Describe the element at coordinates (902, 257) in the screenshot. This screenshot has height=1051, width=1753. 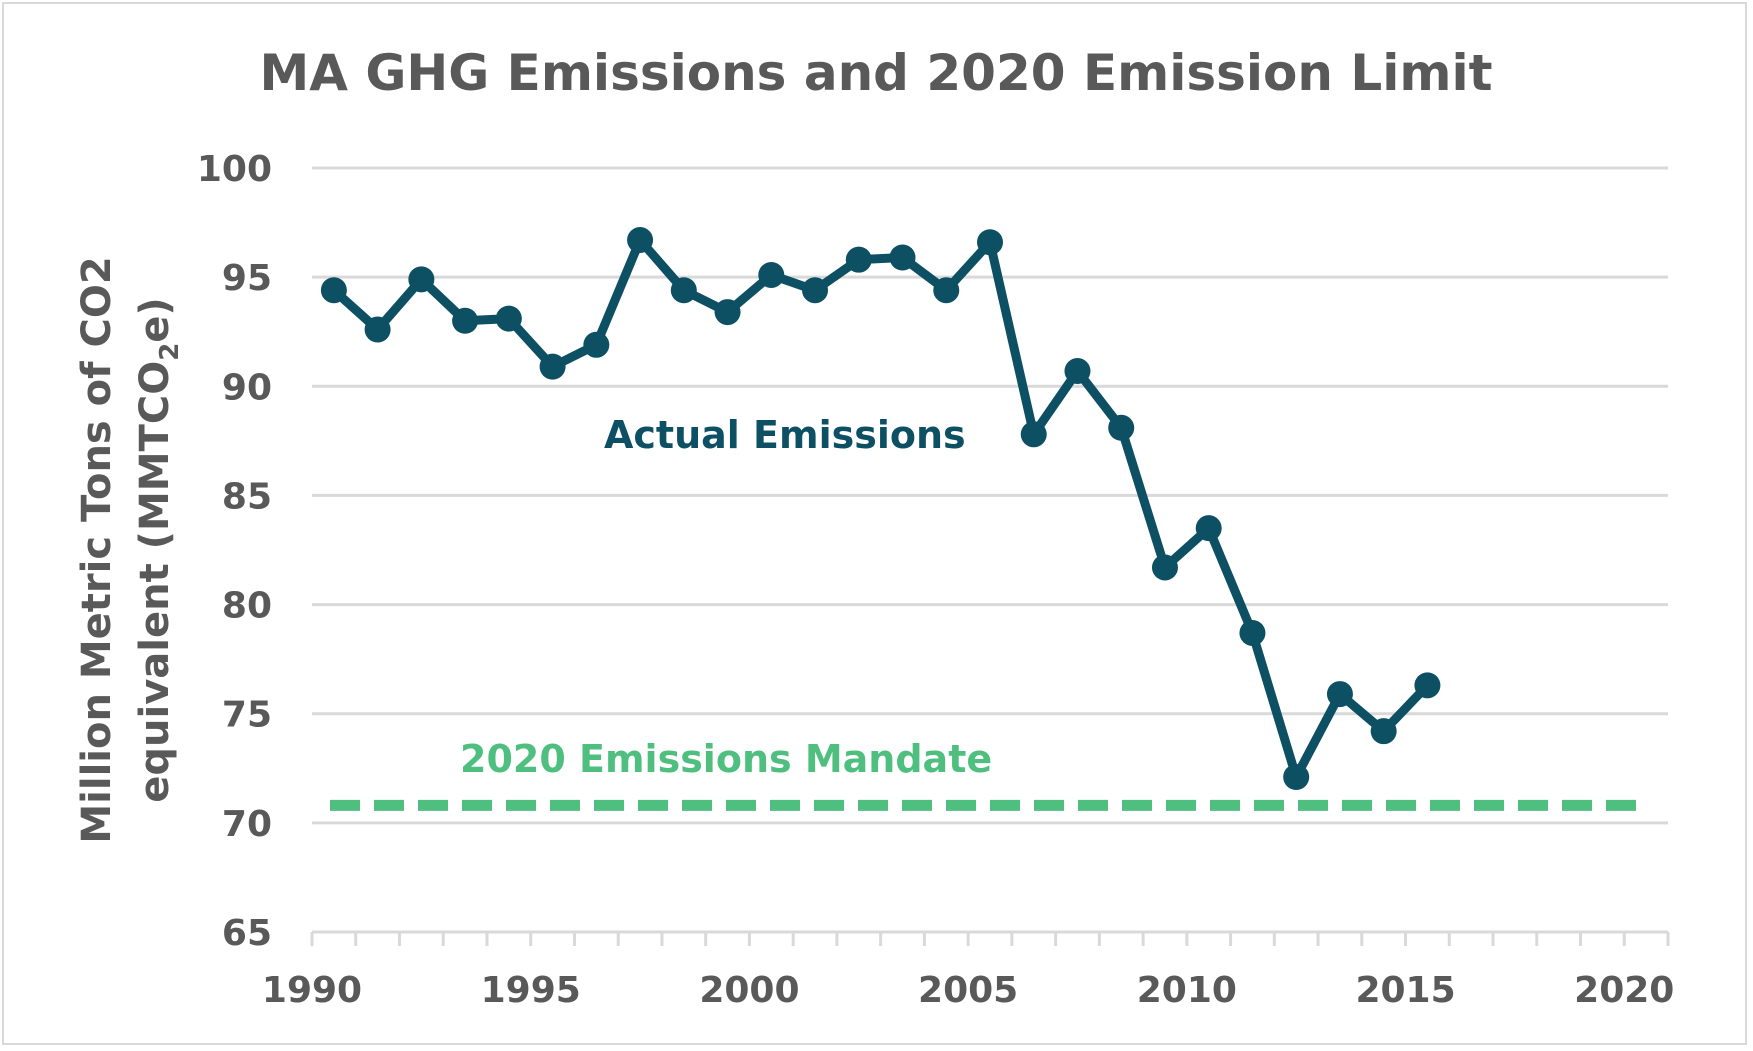
I see `data-point-2003` at that location.